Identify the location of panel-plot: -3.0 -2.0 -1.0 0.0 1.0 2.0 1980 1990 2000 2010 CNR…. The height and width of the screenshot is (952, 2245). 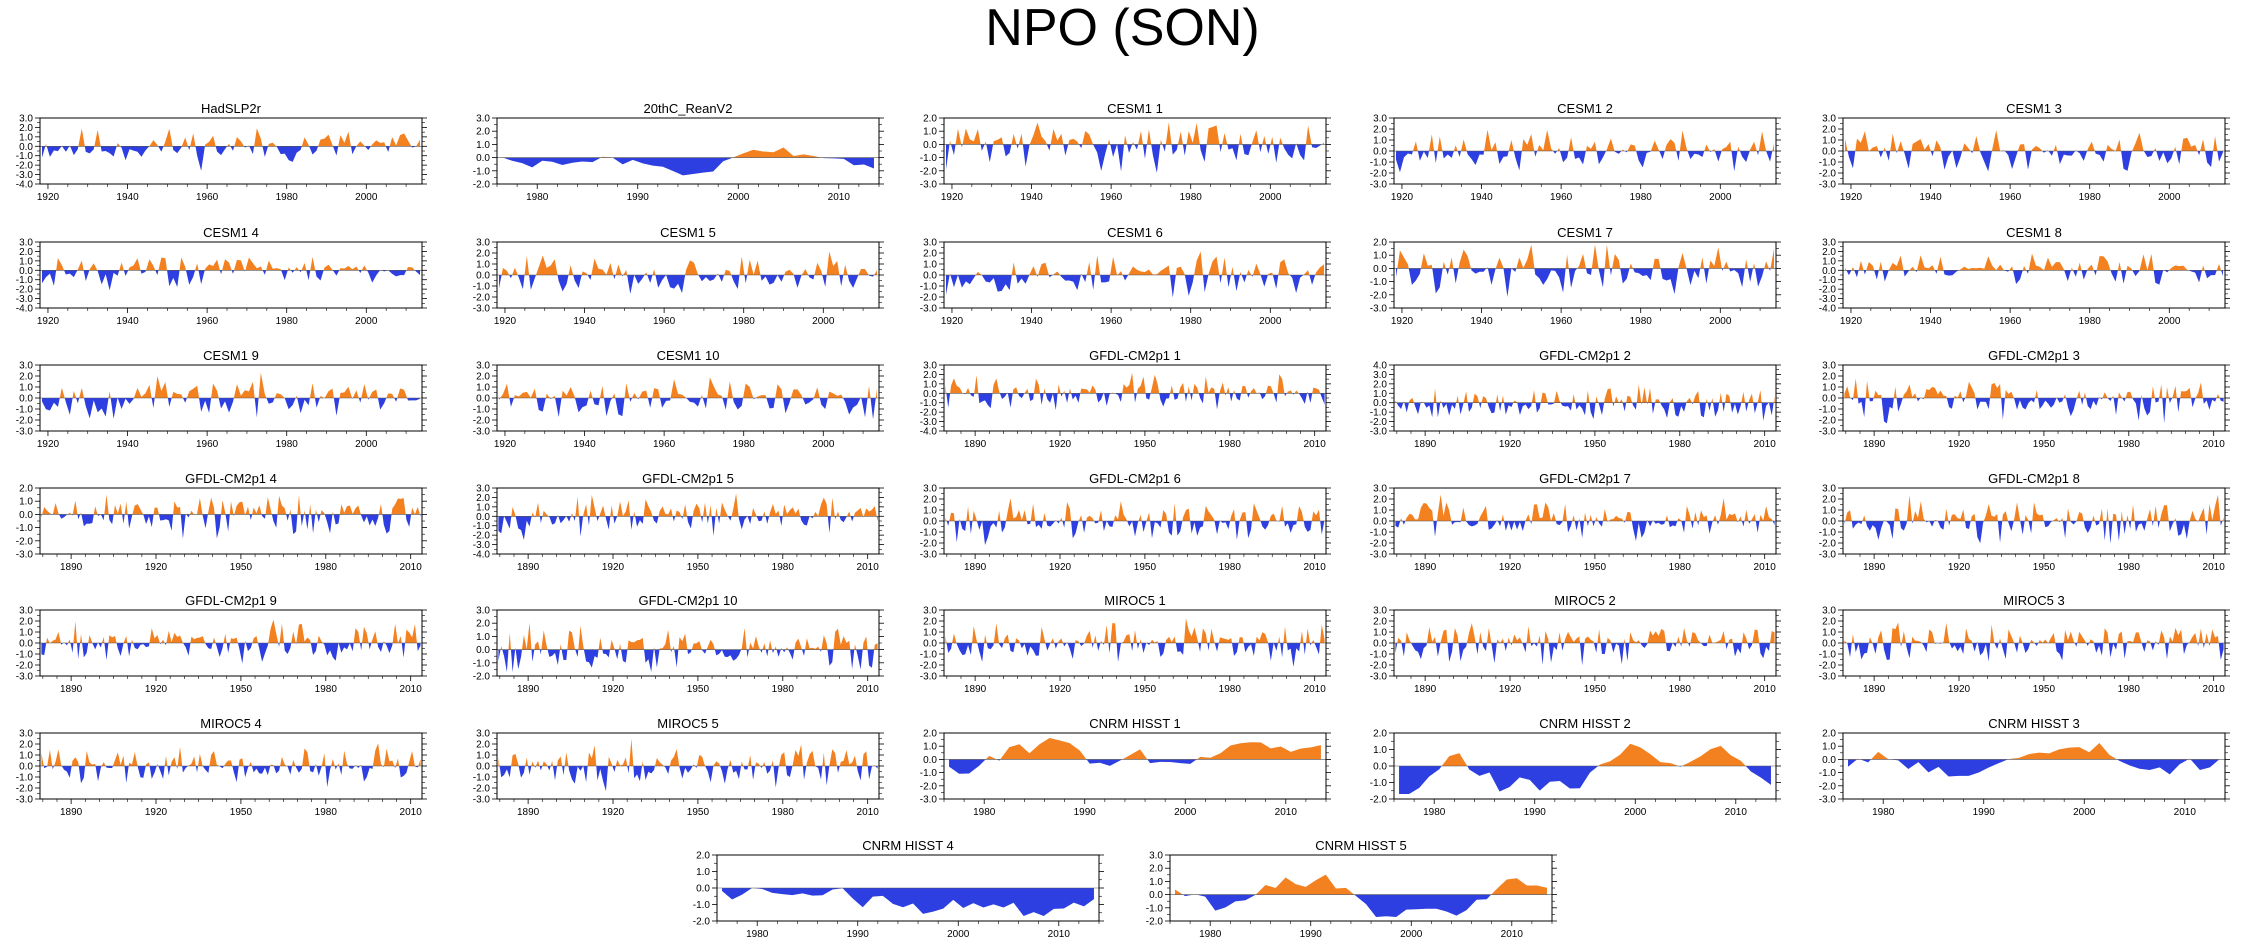
(1125, 767).